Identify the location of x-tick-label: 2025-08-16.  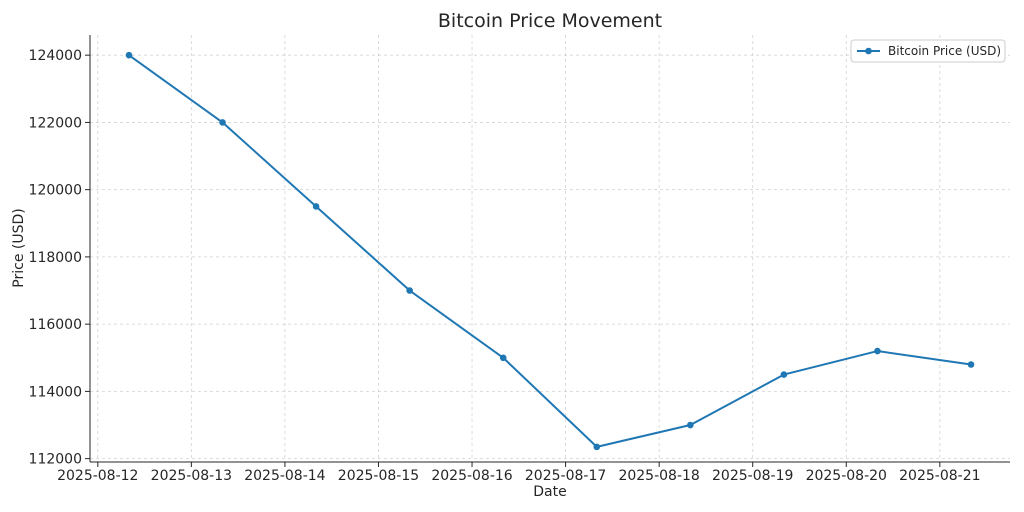
(471, 476).